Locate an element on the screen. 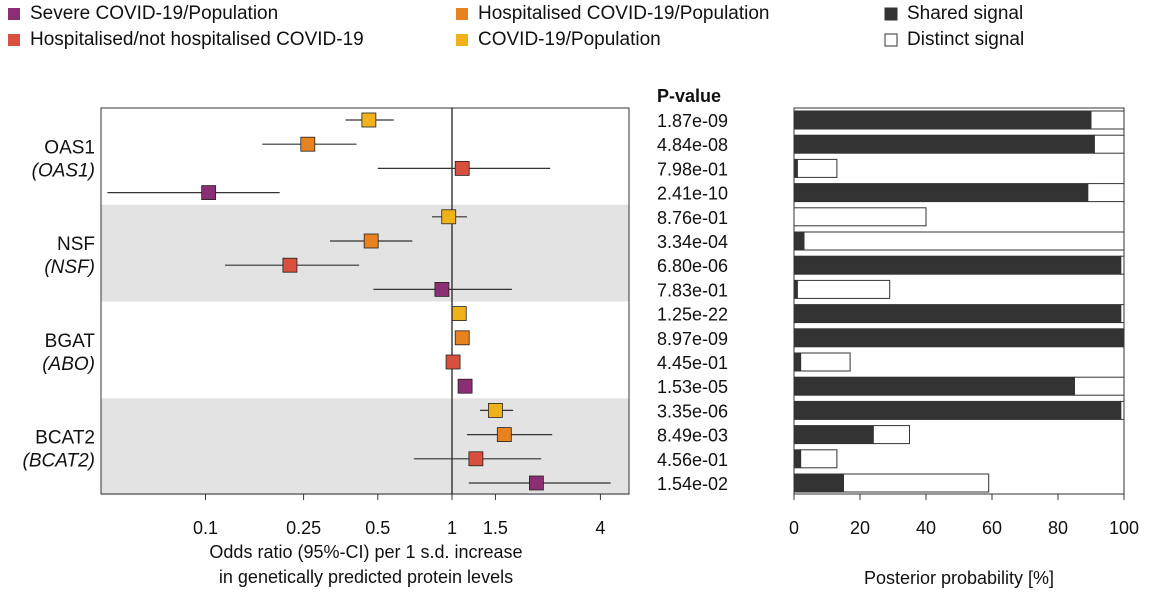 This screenshot has width=1153, height=598. gene-label: (ABO) is located at coordinates (68, 364).